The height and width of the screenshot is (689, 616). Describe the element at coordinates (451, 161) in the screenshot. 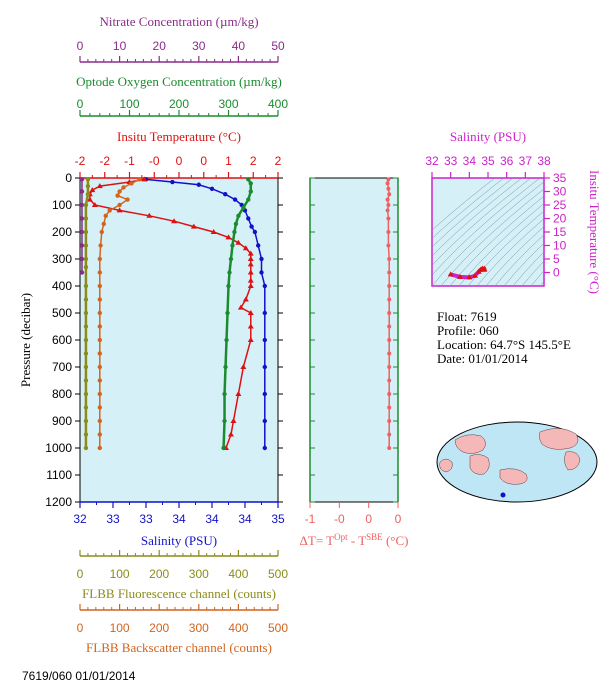

I see `ts-salinity-tick-label: 33` at that location.